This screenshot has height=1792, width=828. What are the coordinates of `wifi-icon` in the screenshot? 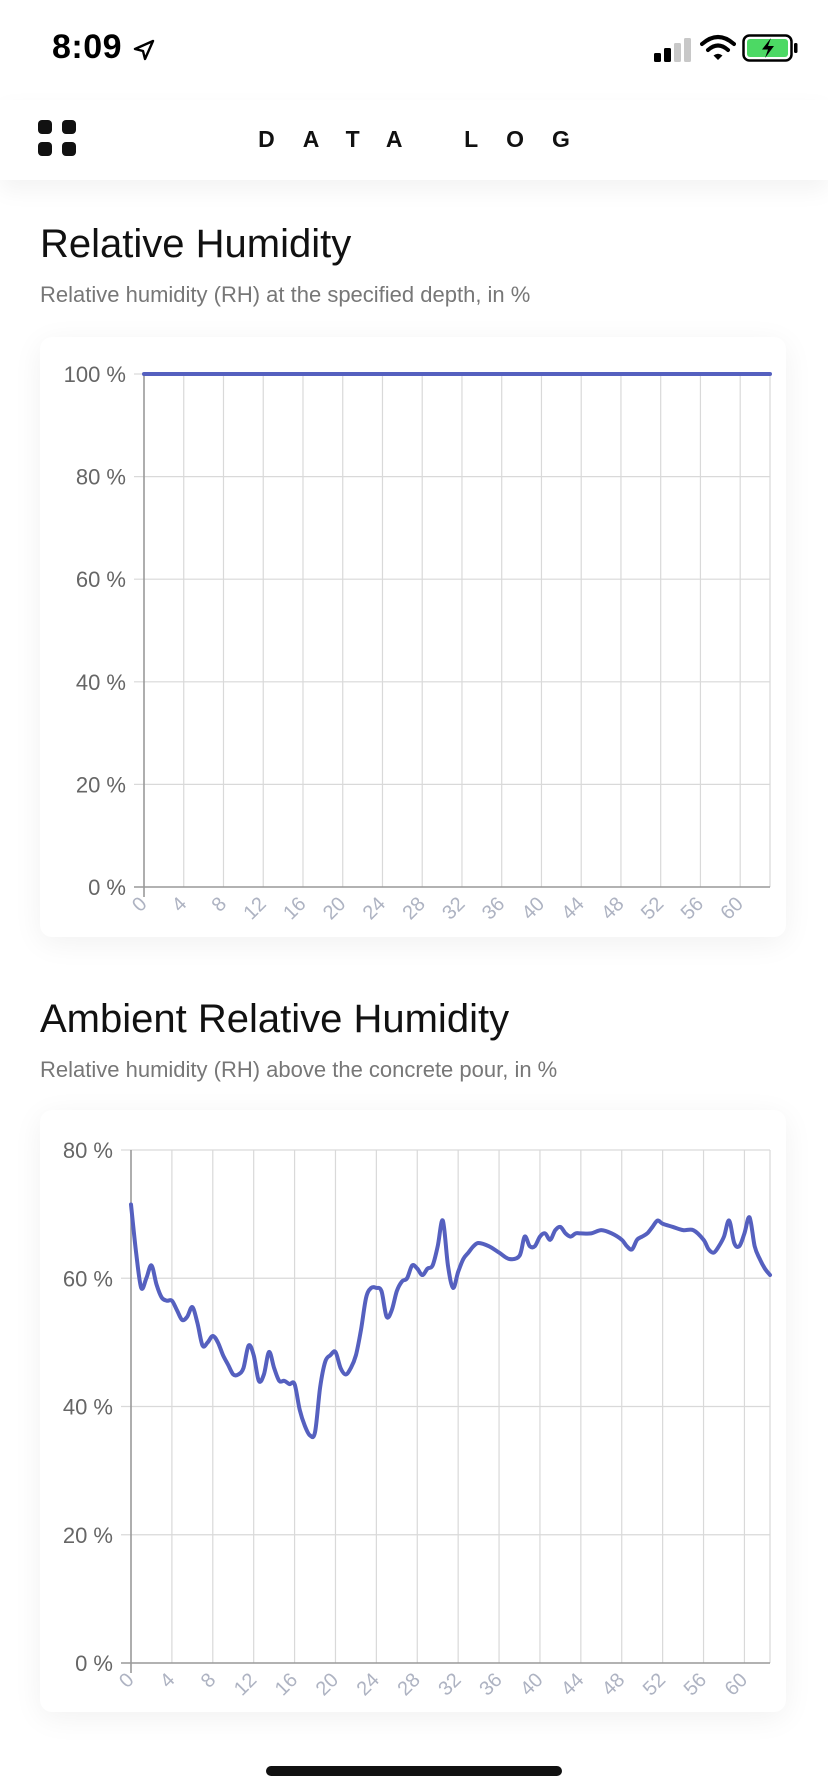 It's located at (718, 47).